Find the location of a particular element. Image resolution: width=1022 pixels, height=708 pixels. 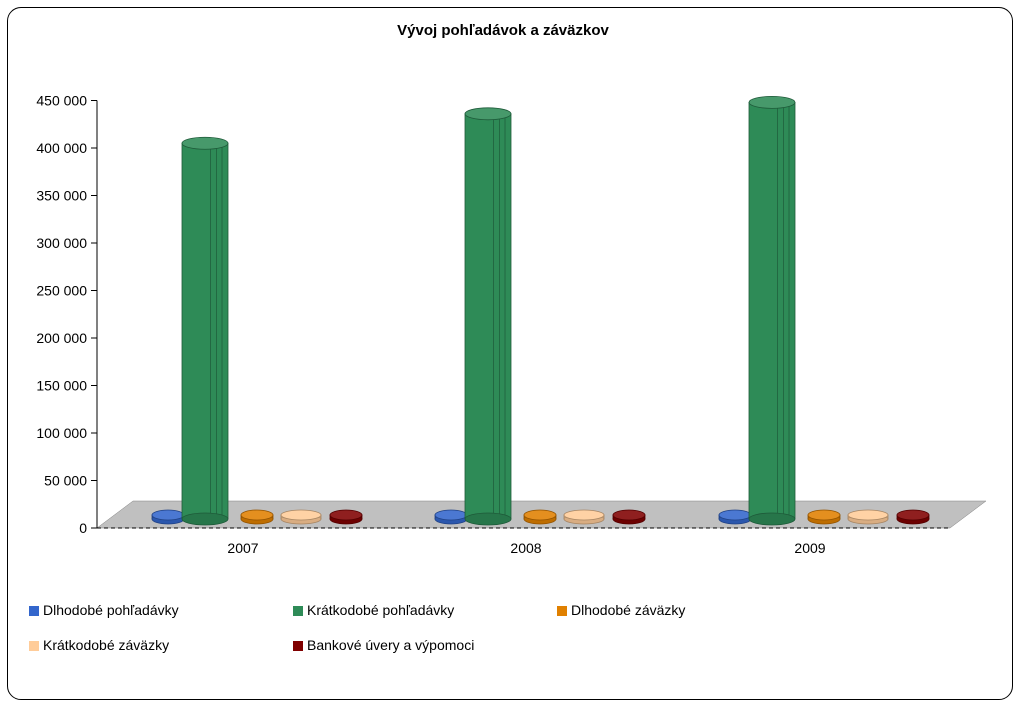

y-tick-label: 450 000 is located at coordinates (61, 101).